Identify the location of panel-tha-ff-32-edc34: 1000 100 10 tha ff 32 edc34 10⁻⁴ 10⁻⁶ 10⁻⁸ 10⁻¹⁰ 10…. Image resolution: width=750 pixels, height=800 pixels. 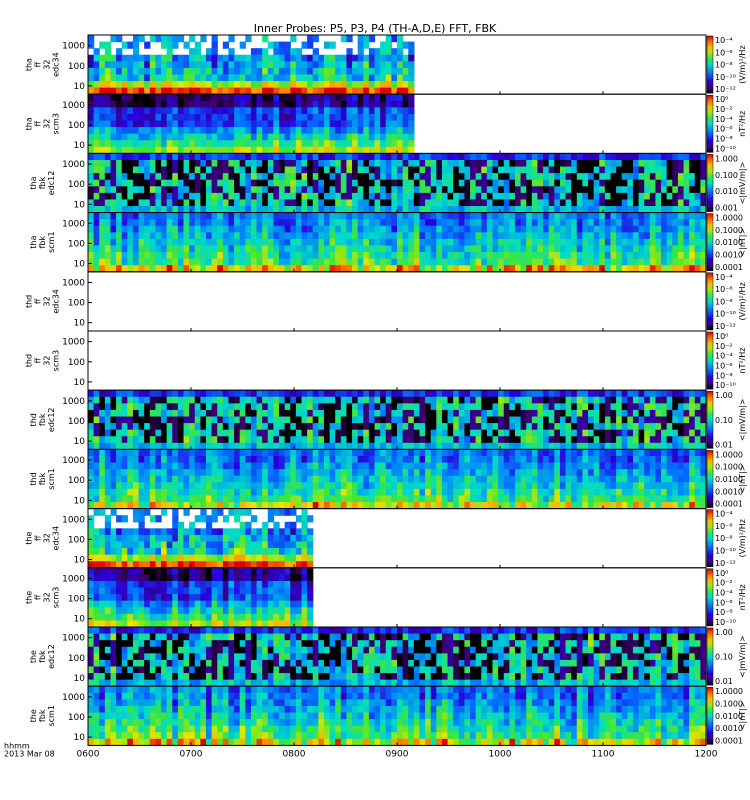
(386, 64).